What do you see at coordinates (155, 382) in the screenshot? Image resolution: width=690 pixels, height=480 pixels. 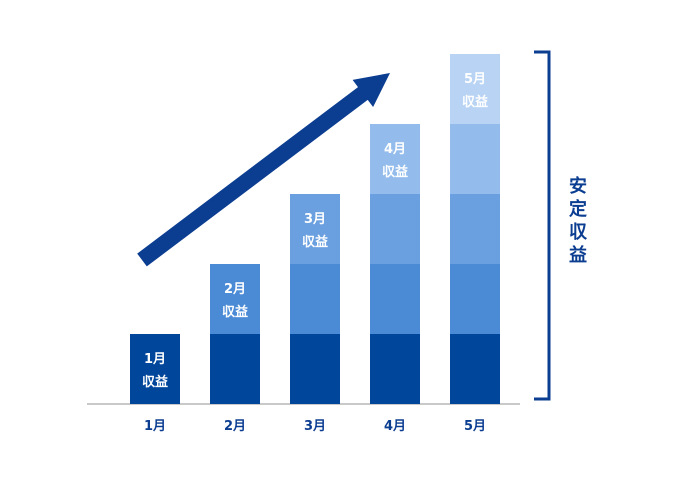 I see `segment-label-revenue-1: 収益` at bounding box center [155, 382].